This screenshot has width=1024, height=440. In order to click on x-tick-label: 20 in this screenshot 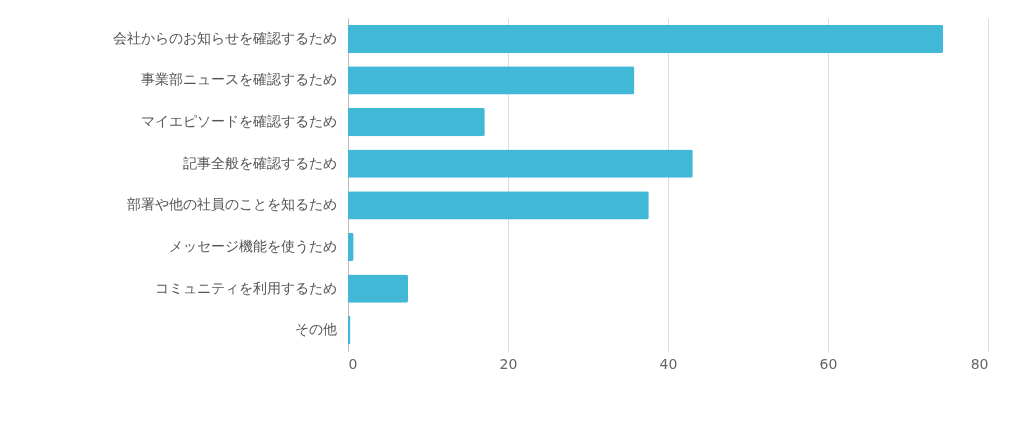, I will do `click(508, 363)`.